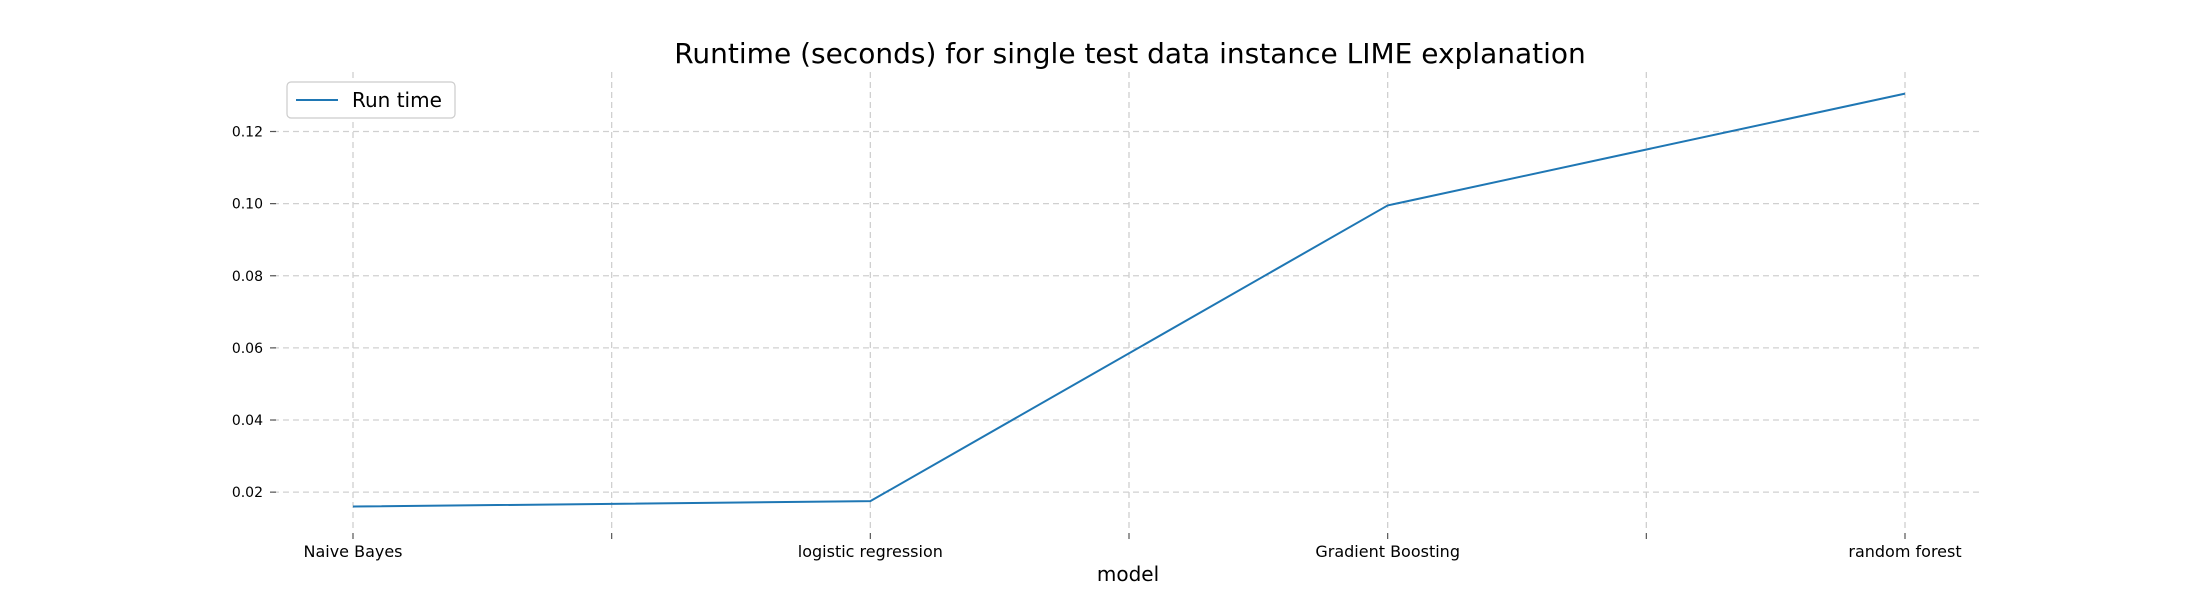  I want to click on x-tick-label: random forest, so click(1904, 551).